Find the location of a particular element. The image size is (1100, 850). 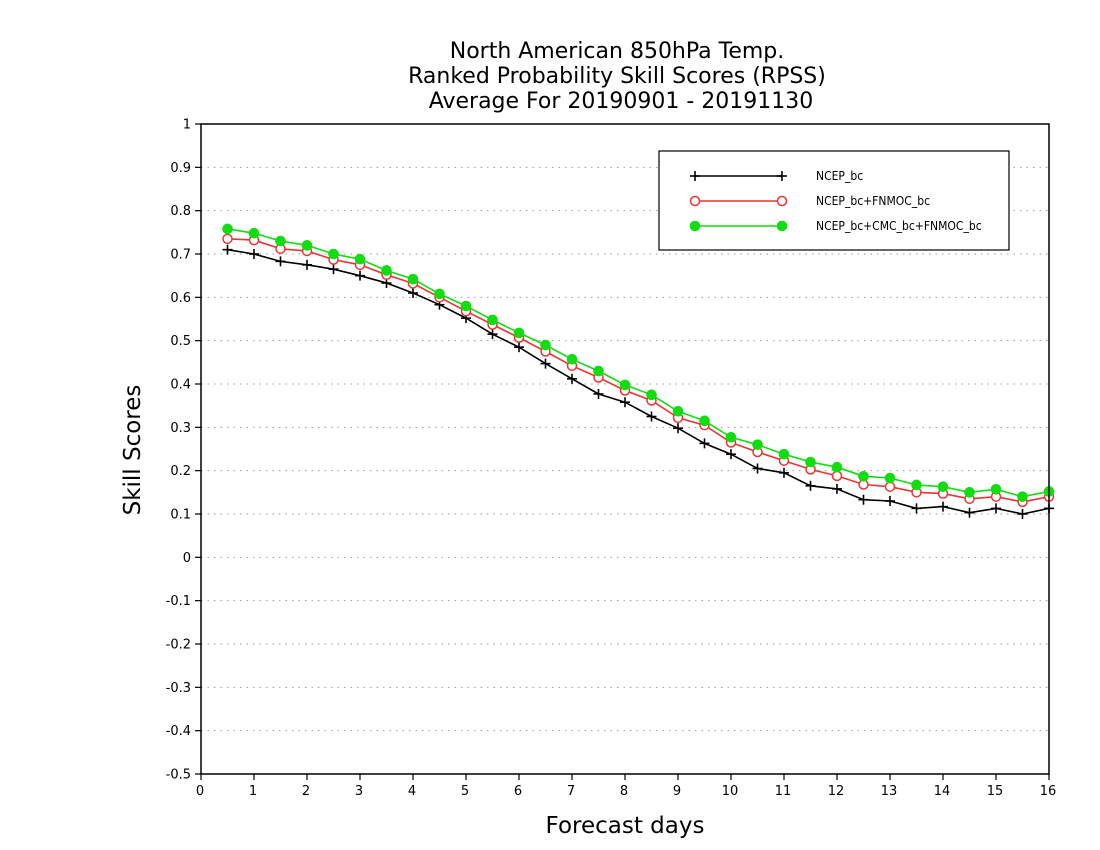

y-tick-label: -0.2 is located at coordinates (178, 645).